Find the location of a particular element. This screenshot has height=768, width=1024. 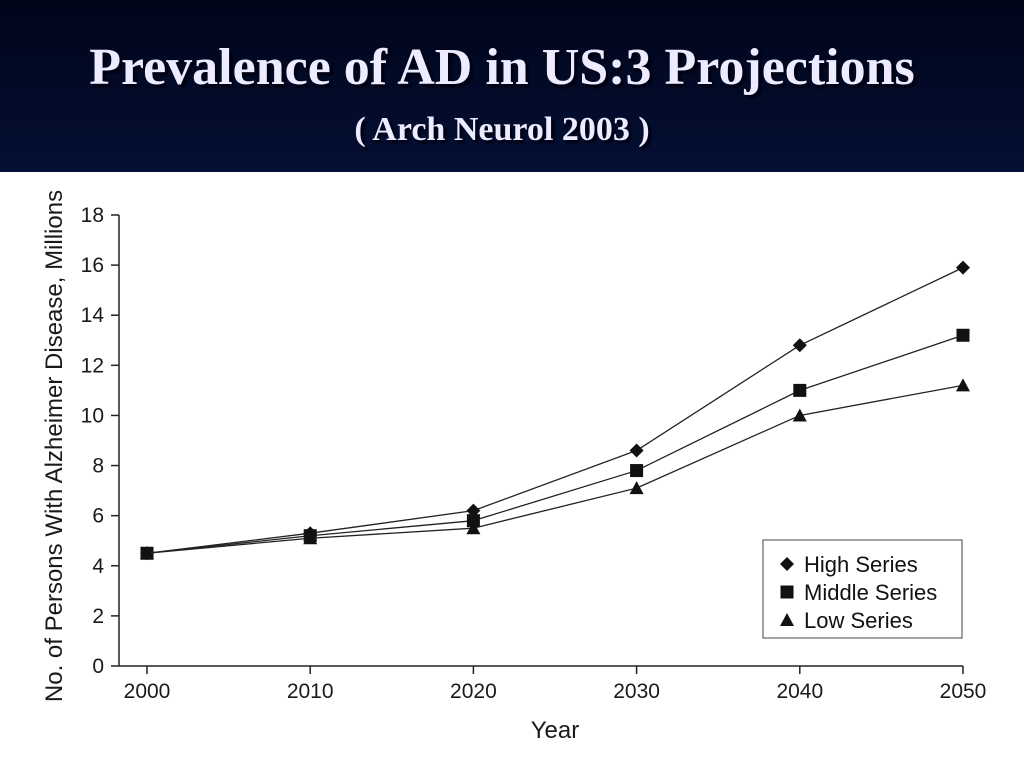

x-tick-label: 2030 is located at coordinates (636, 691).